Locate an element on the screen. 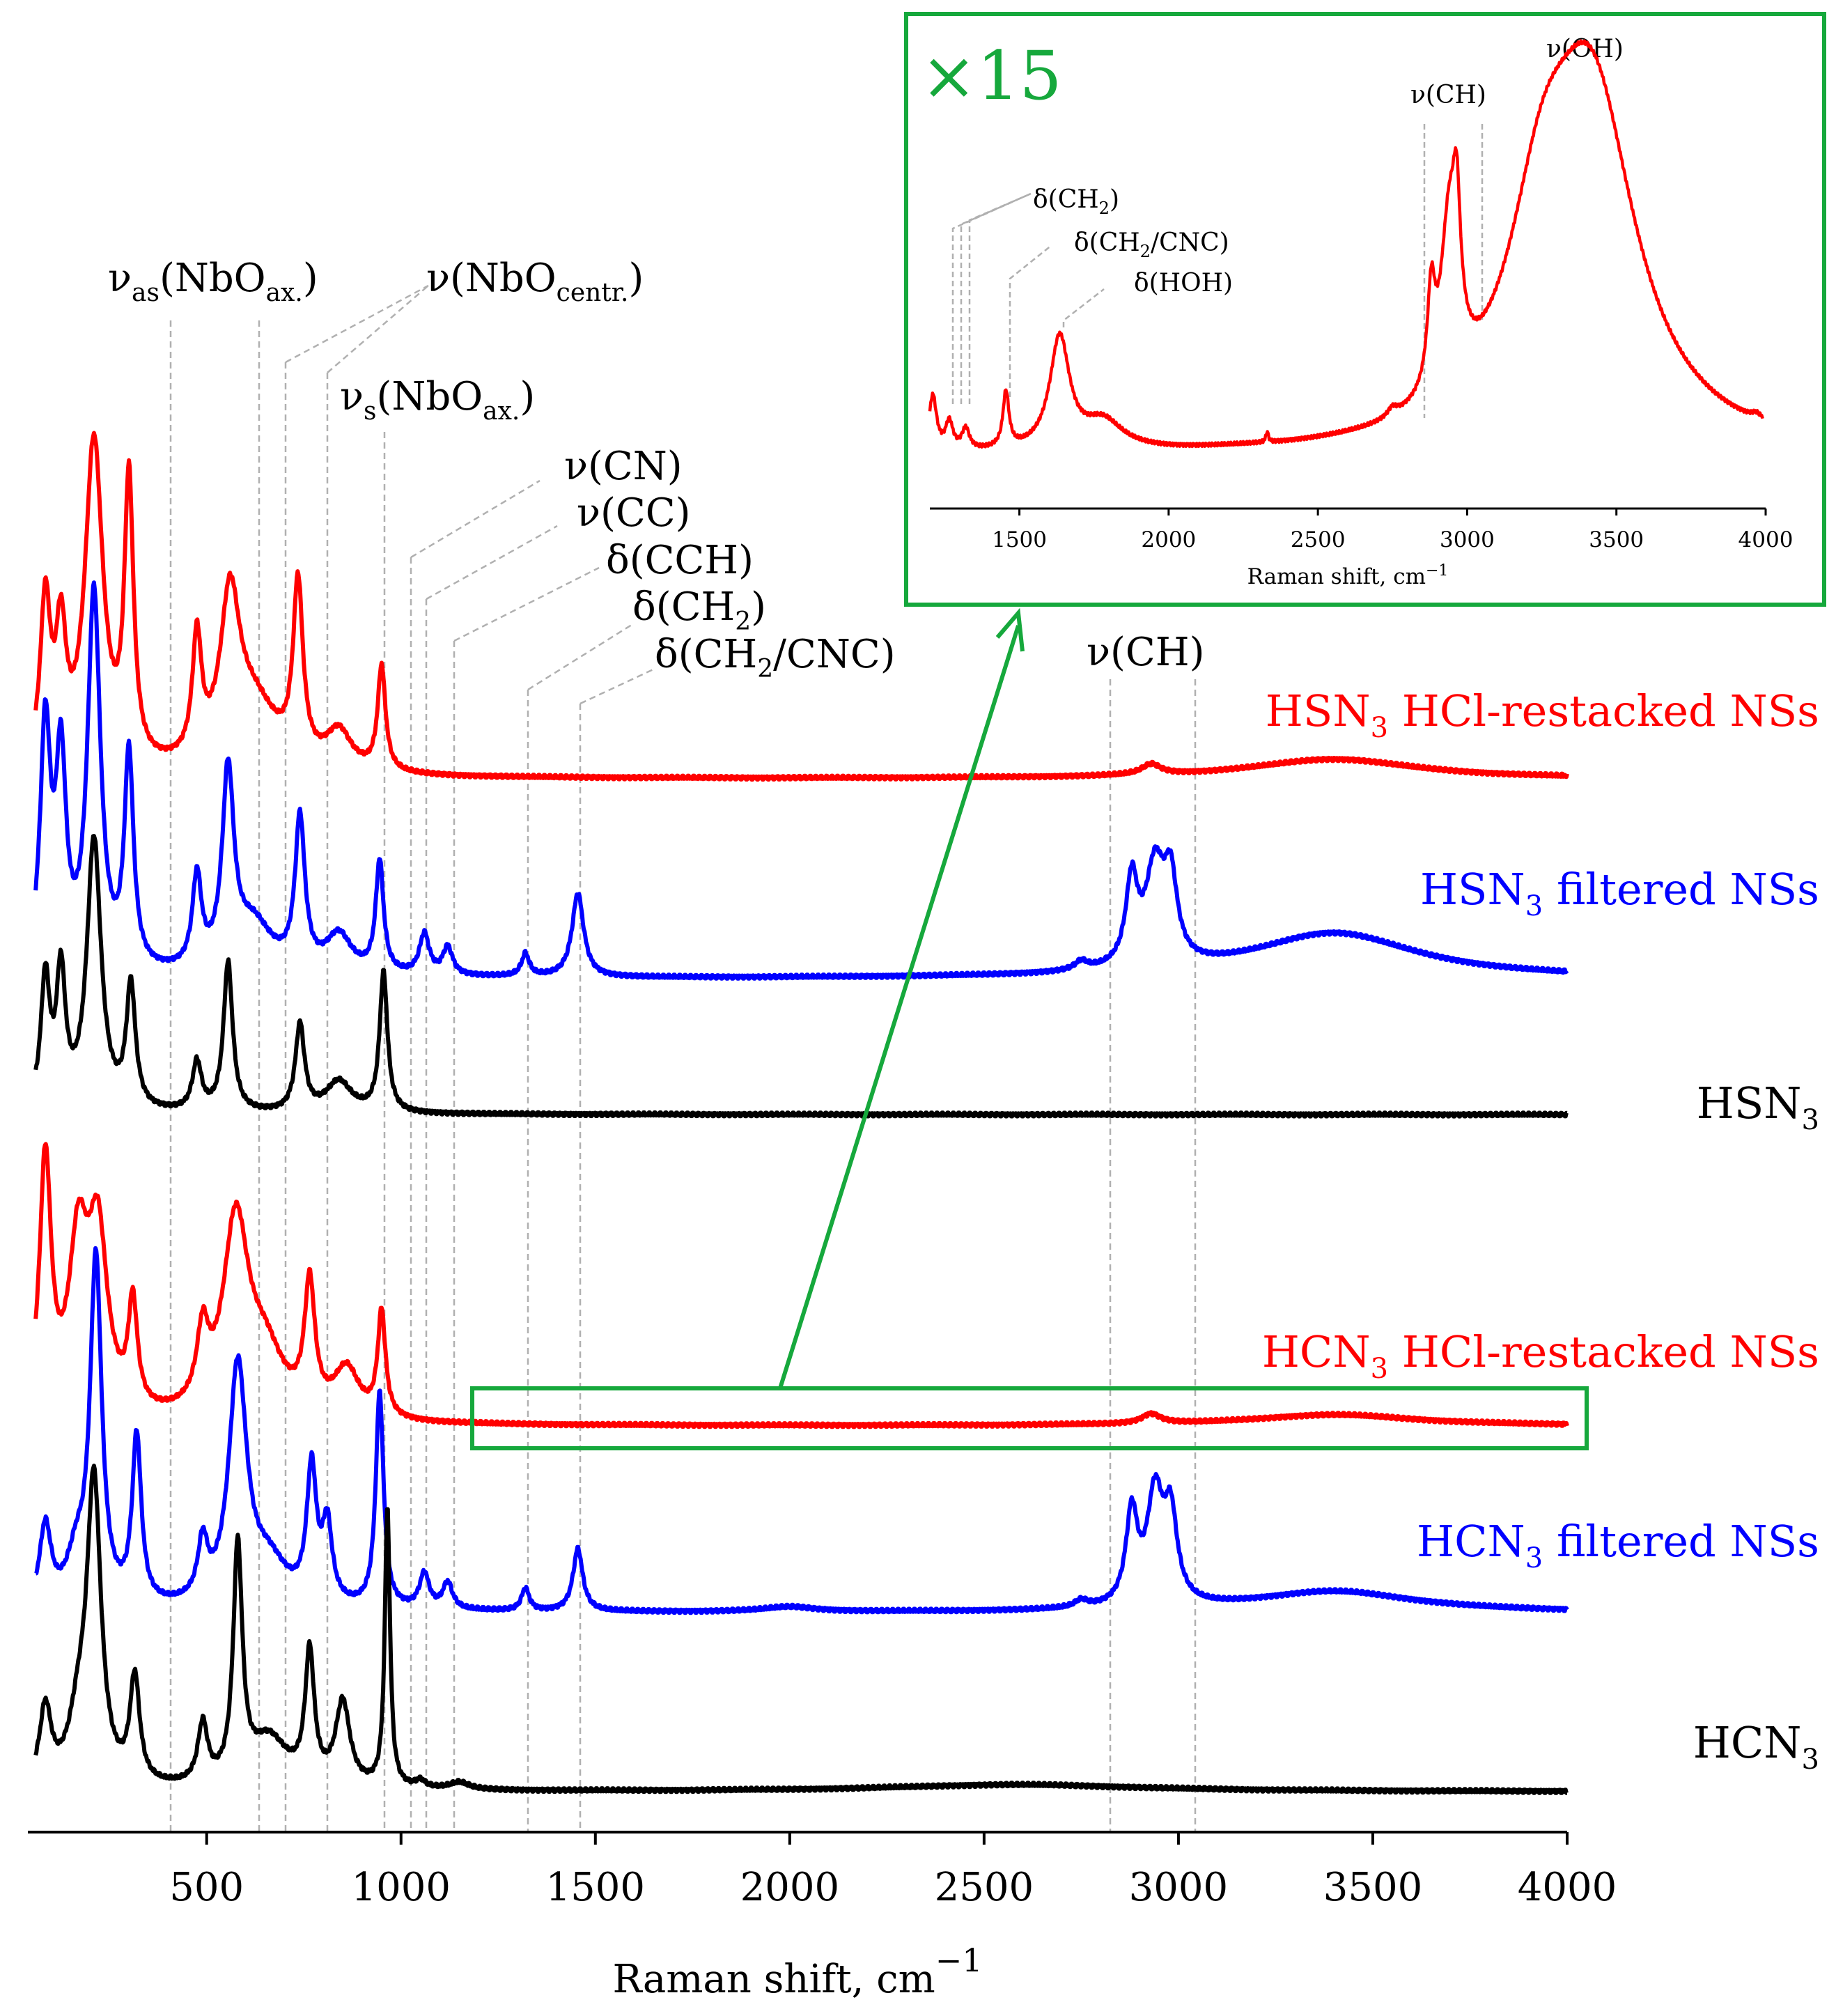  zoom-arrow is located at coordinates (902, 998).